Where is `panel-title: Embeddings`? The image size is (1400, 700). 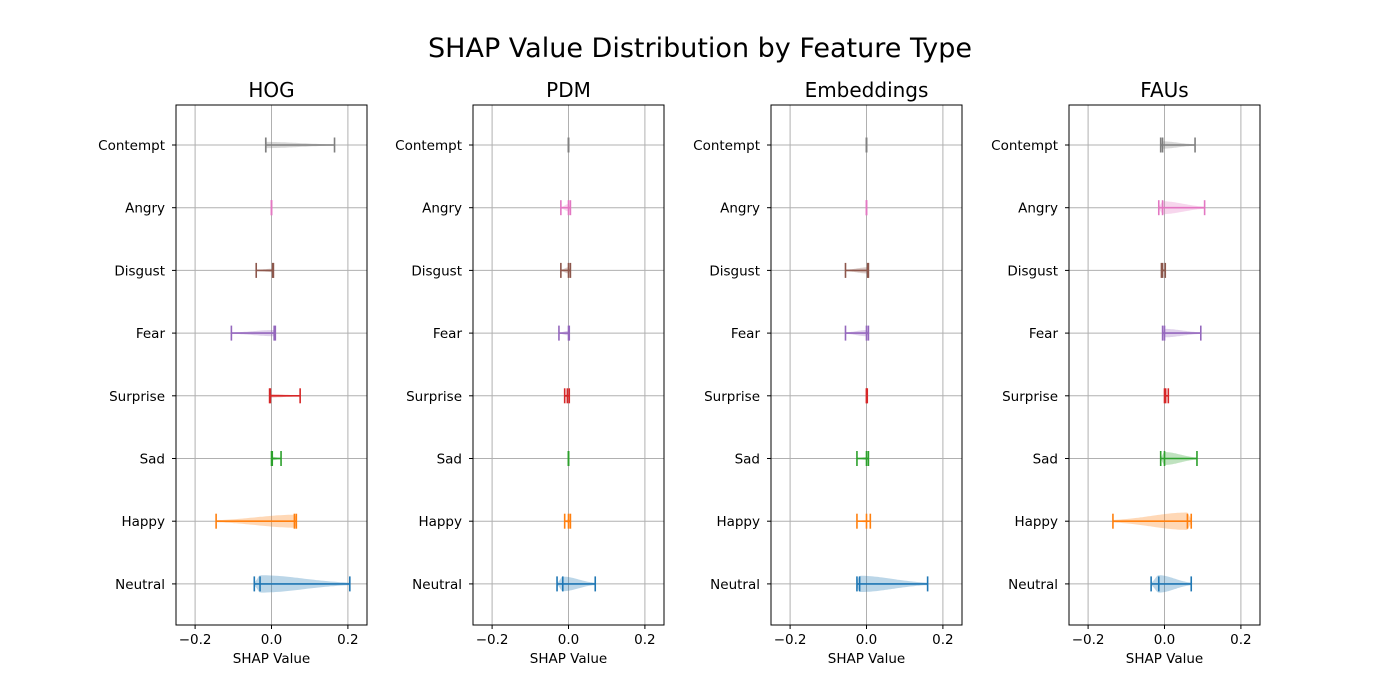
panel-title: Embeddings is located at coordinates (867, 90).